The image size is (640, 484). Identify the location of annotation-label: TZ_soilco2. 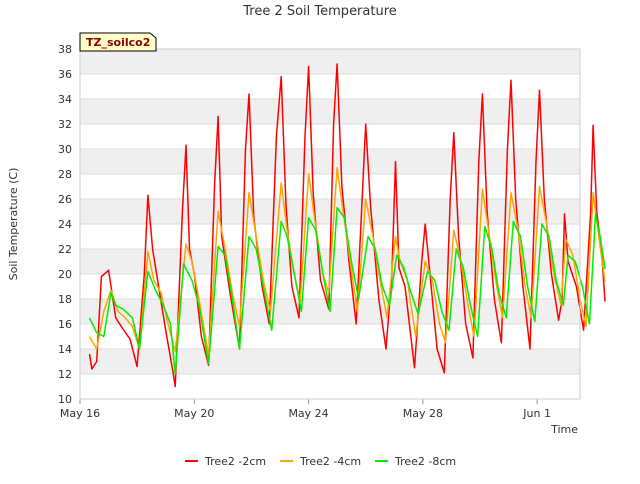
(118, 42).